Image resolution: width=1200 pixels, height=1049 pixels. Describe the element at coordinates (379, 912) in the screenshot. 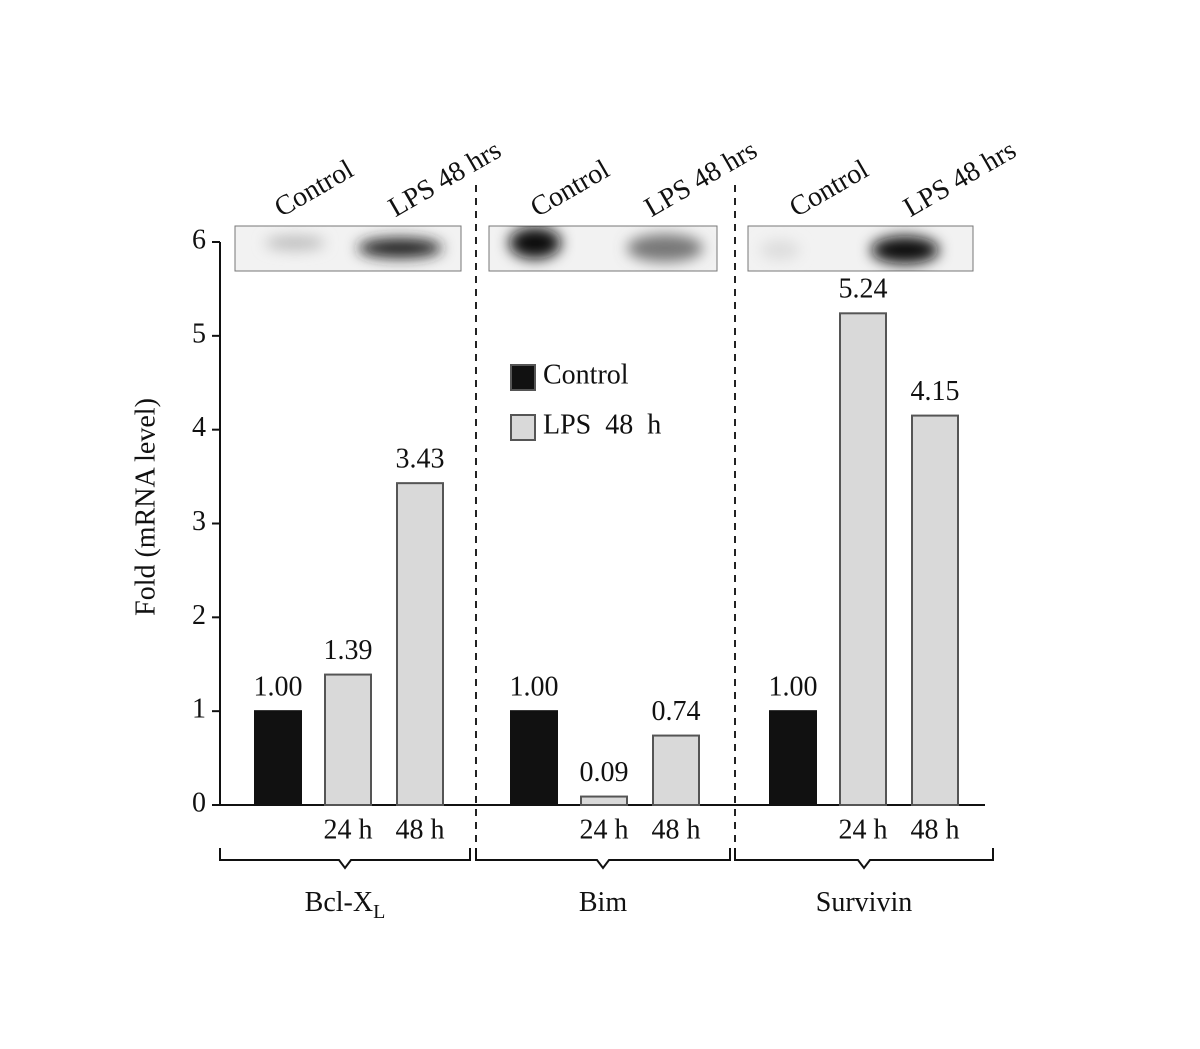

I see `group-subscript: L` at that location.